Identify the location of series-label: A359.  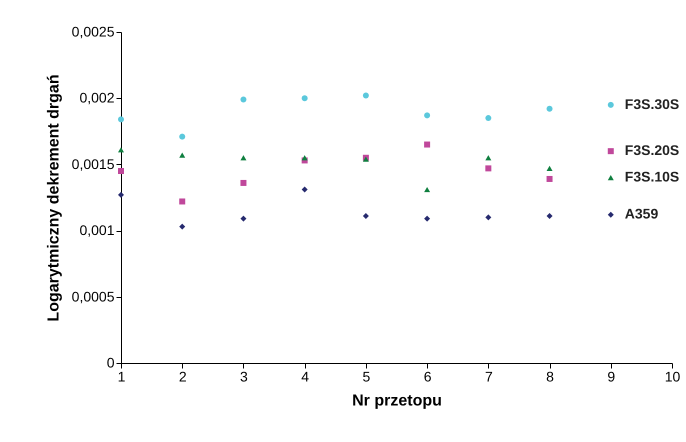
(641, 214).